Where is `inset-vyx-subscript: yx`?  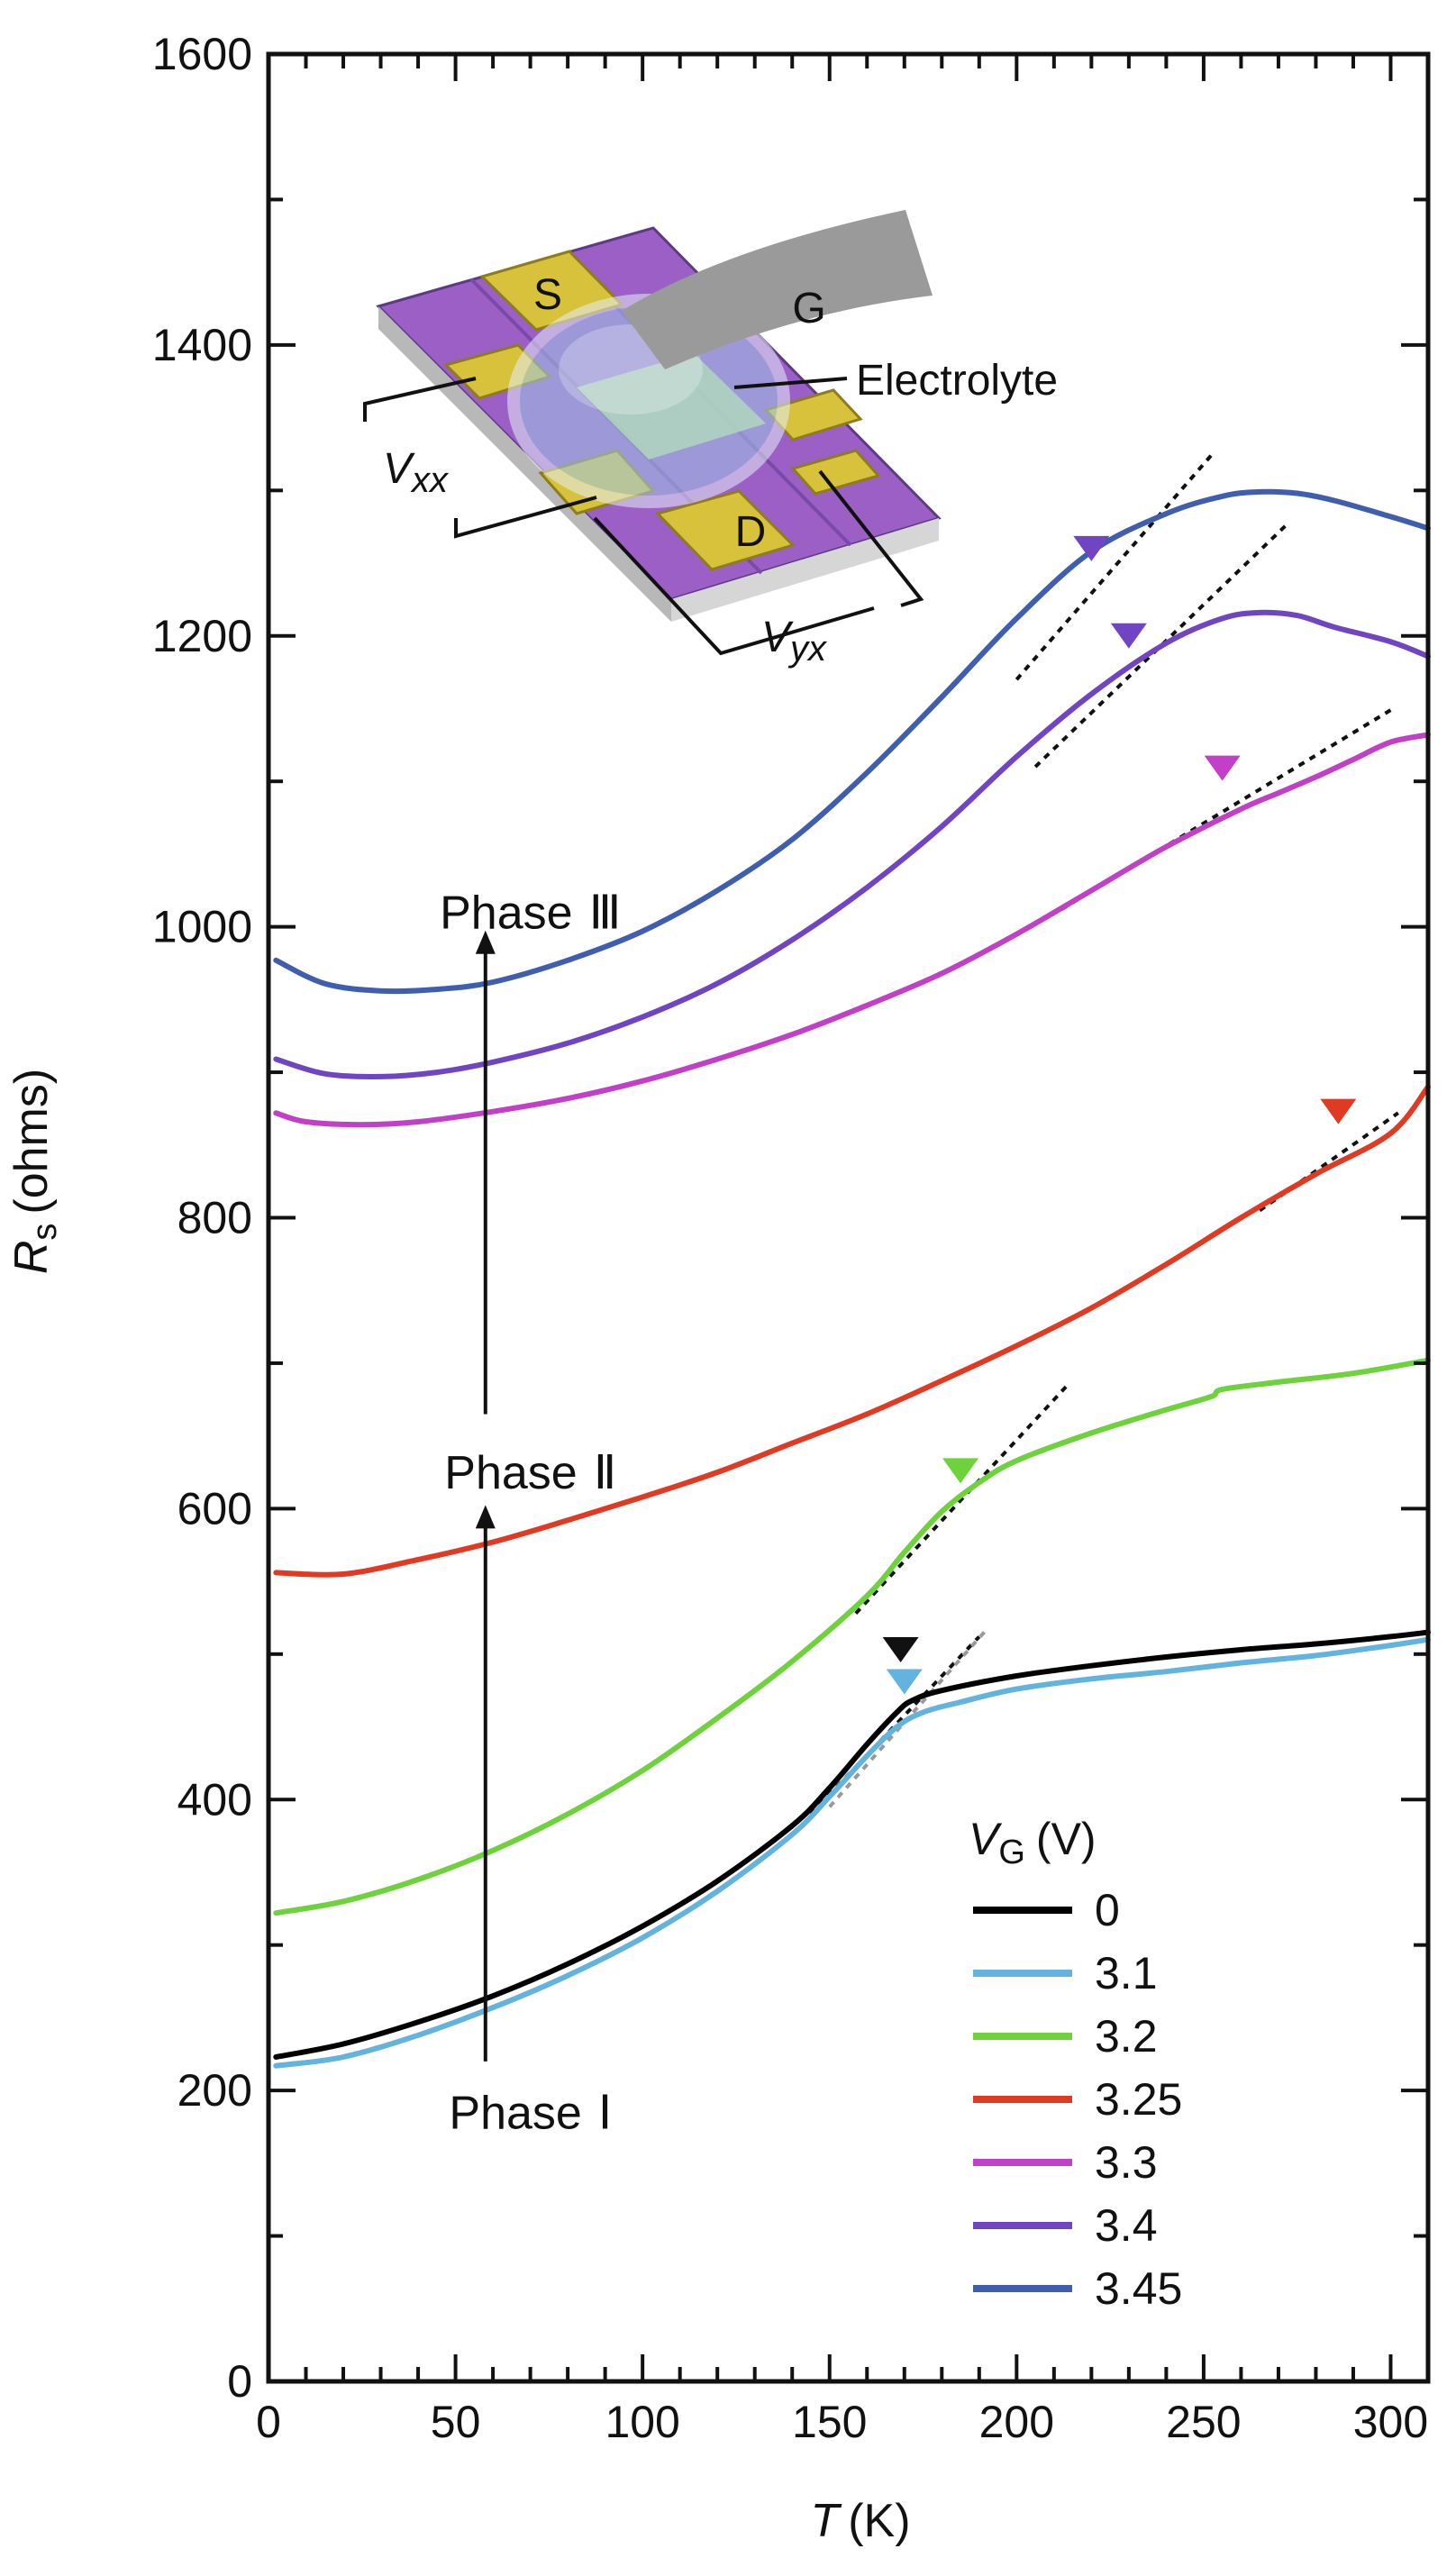 inset-vyx-subscript: yx is located at coordinates (808, 649).